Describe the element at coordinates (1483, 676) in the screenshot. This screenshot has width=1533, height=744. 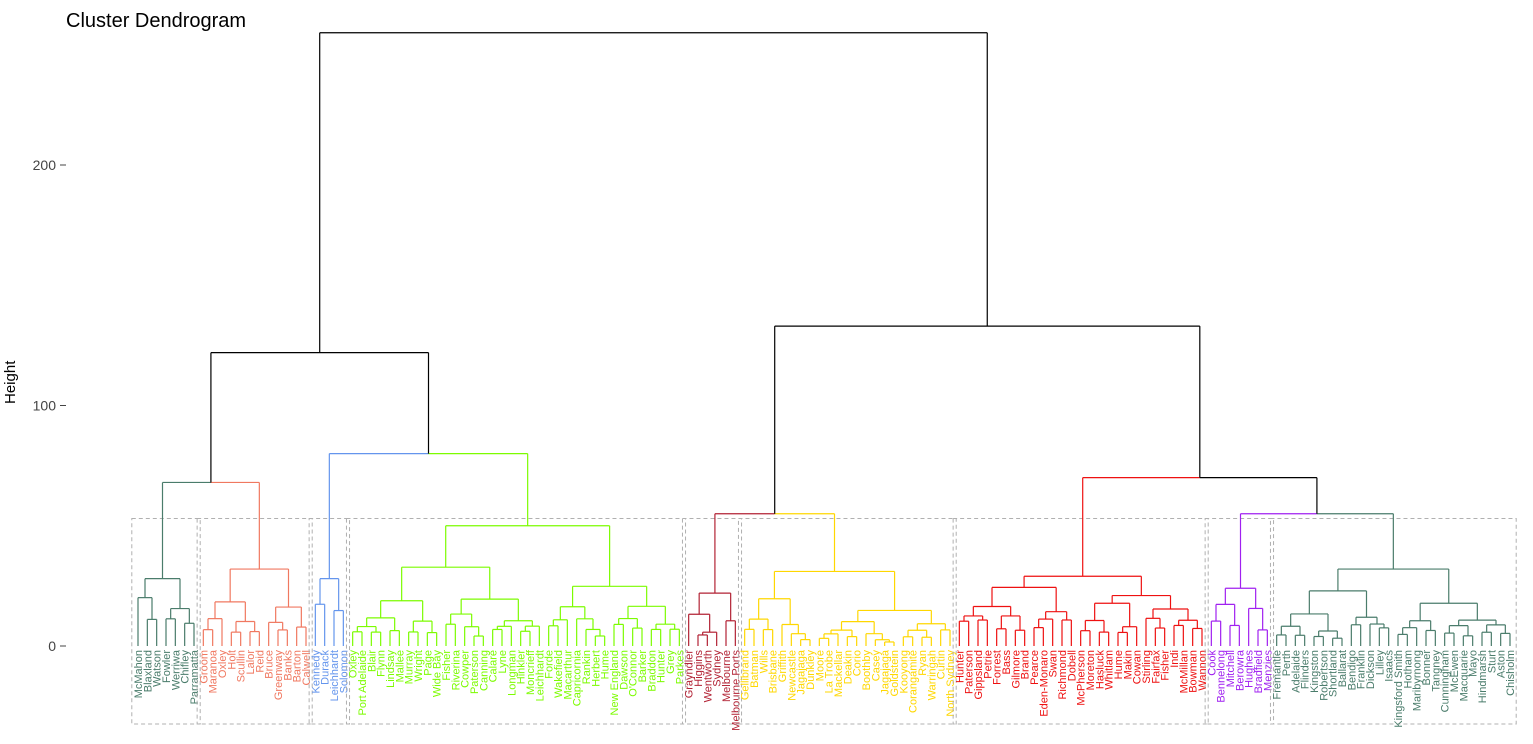
I see `leaf-label: Hindmarsh` at that location.